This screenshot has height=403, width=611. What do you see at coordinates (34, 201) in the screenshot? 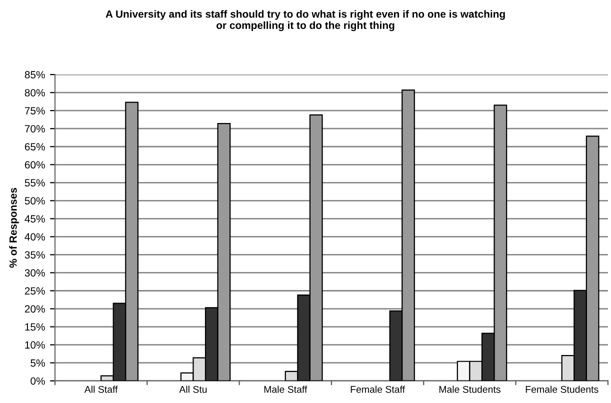
I see `y-tick-label: 50%` at bounding box center [34, 201].